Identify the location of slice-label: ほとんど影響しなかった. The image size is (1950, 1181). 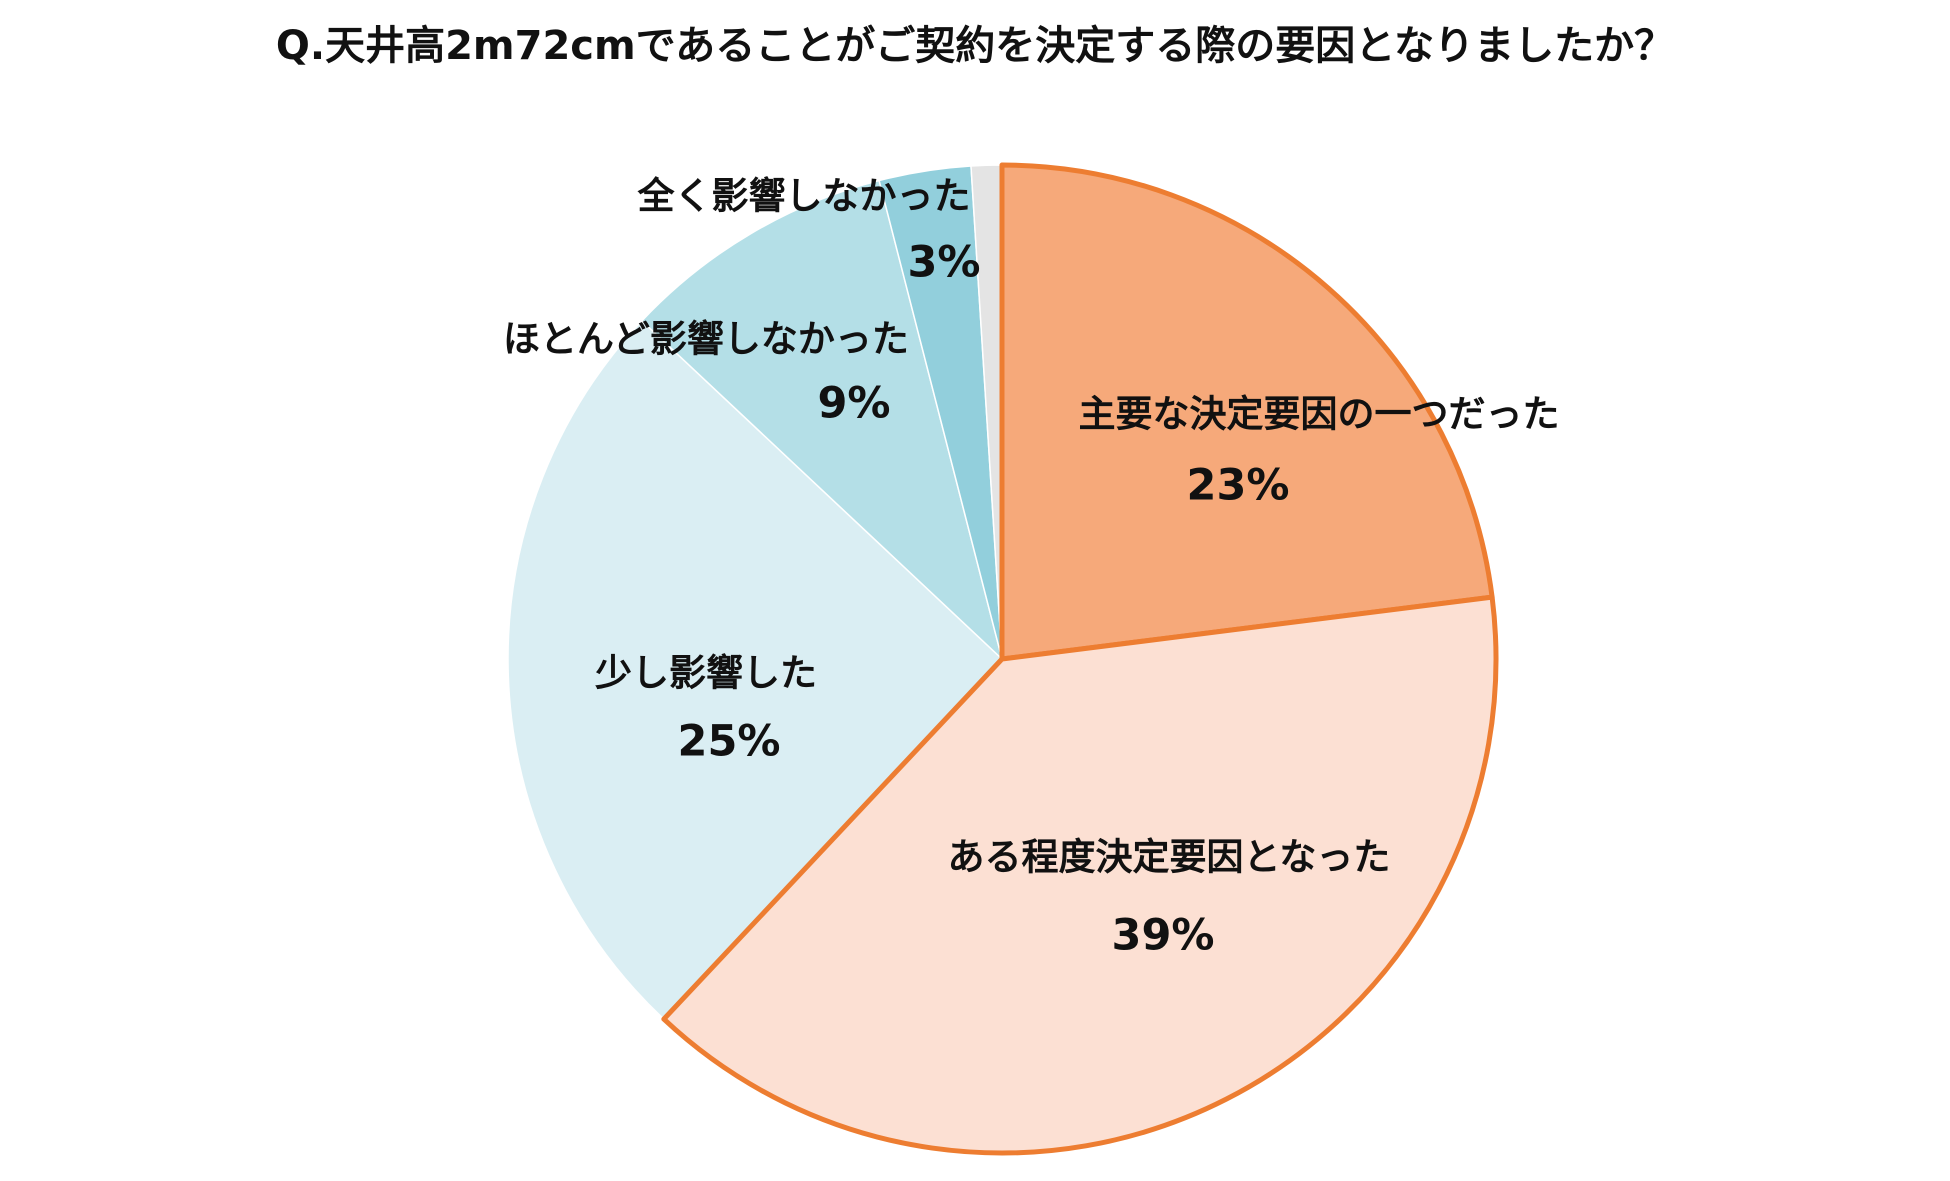
(706, 339).